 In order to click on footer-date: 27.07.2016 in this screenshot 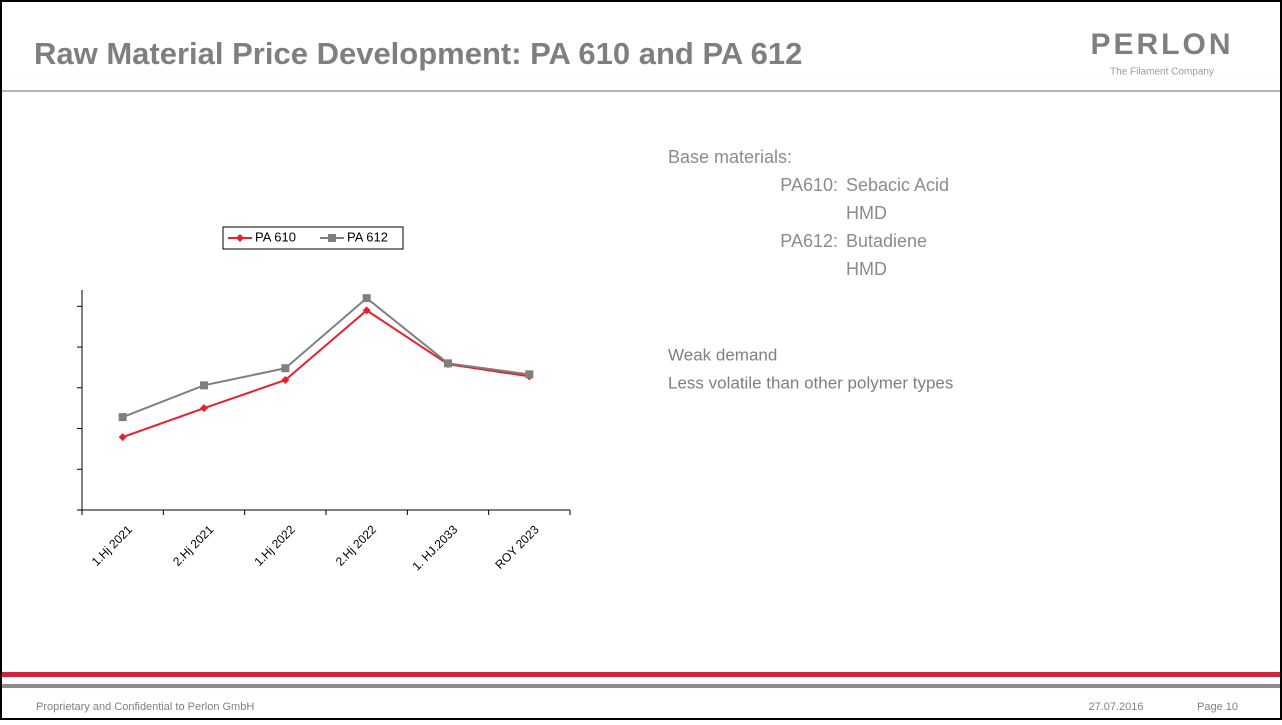, I will do `click(1115, 707)`.